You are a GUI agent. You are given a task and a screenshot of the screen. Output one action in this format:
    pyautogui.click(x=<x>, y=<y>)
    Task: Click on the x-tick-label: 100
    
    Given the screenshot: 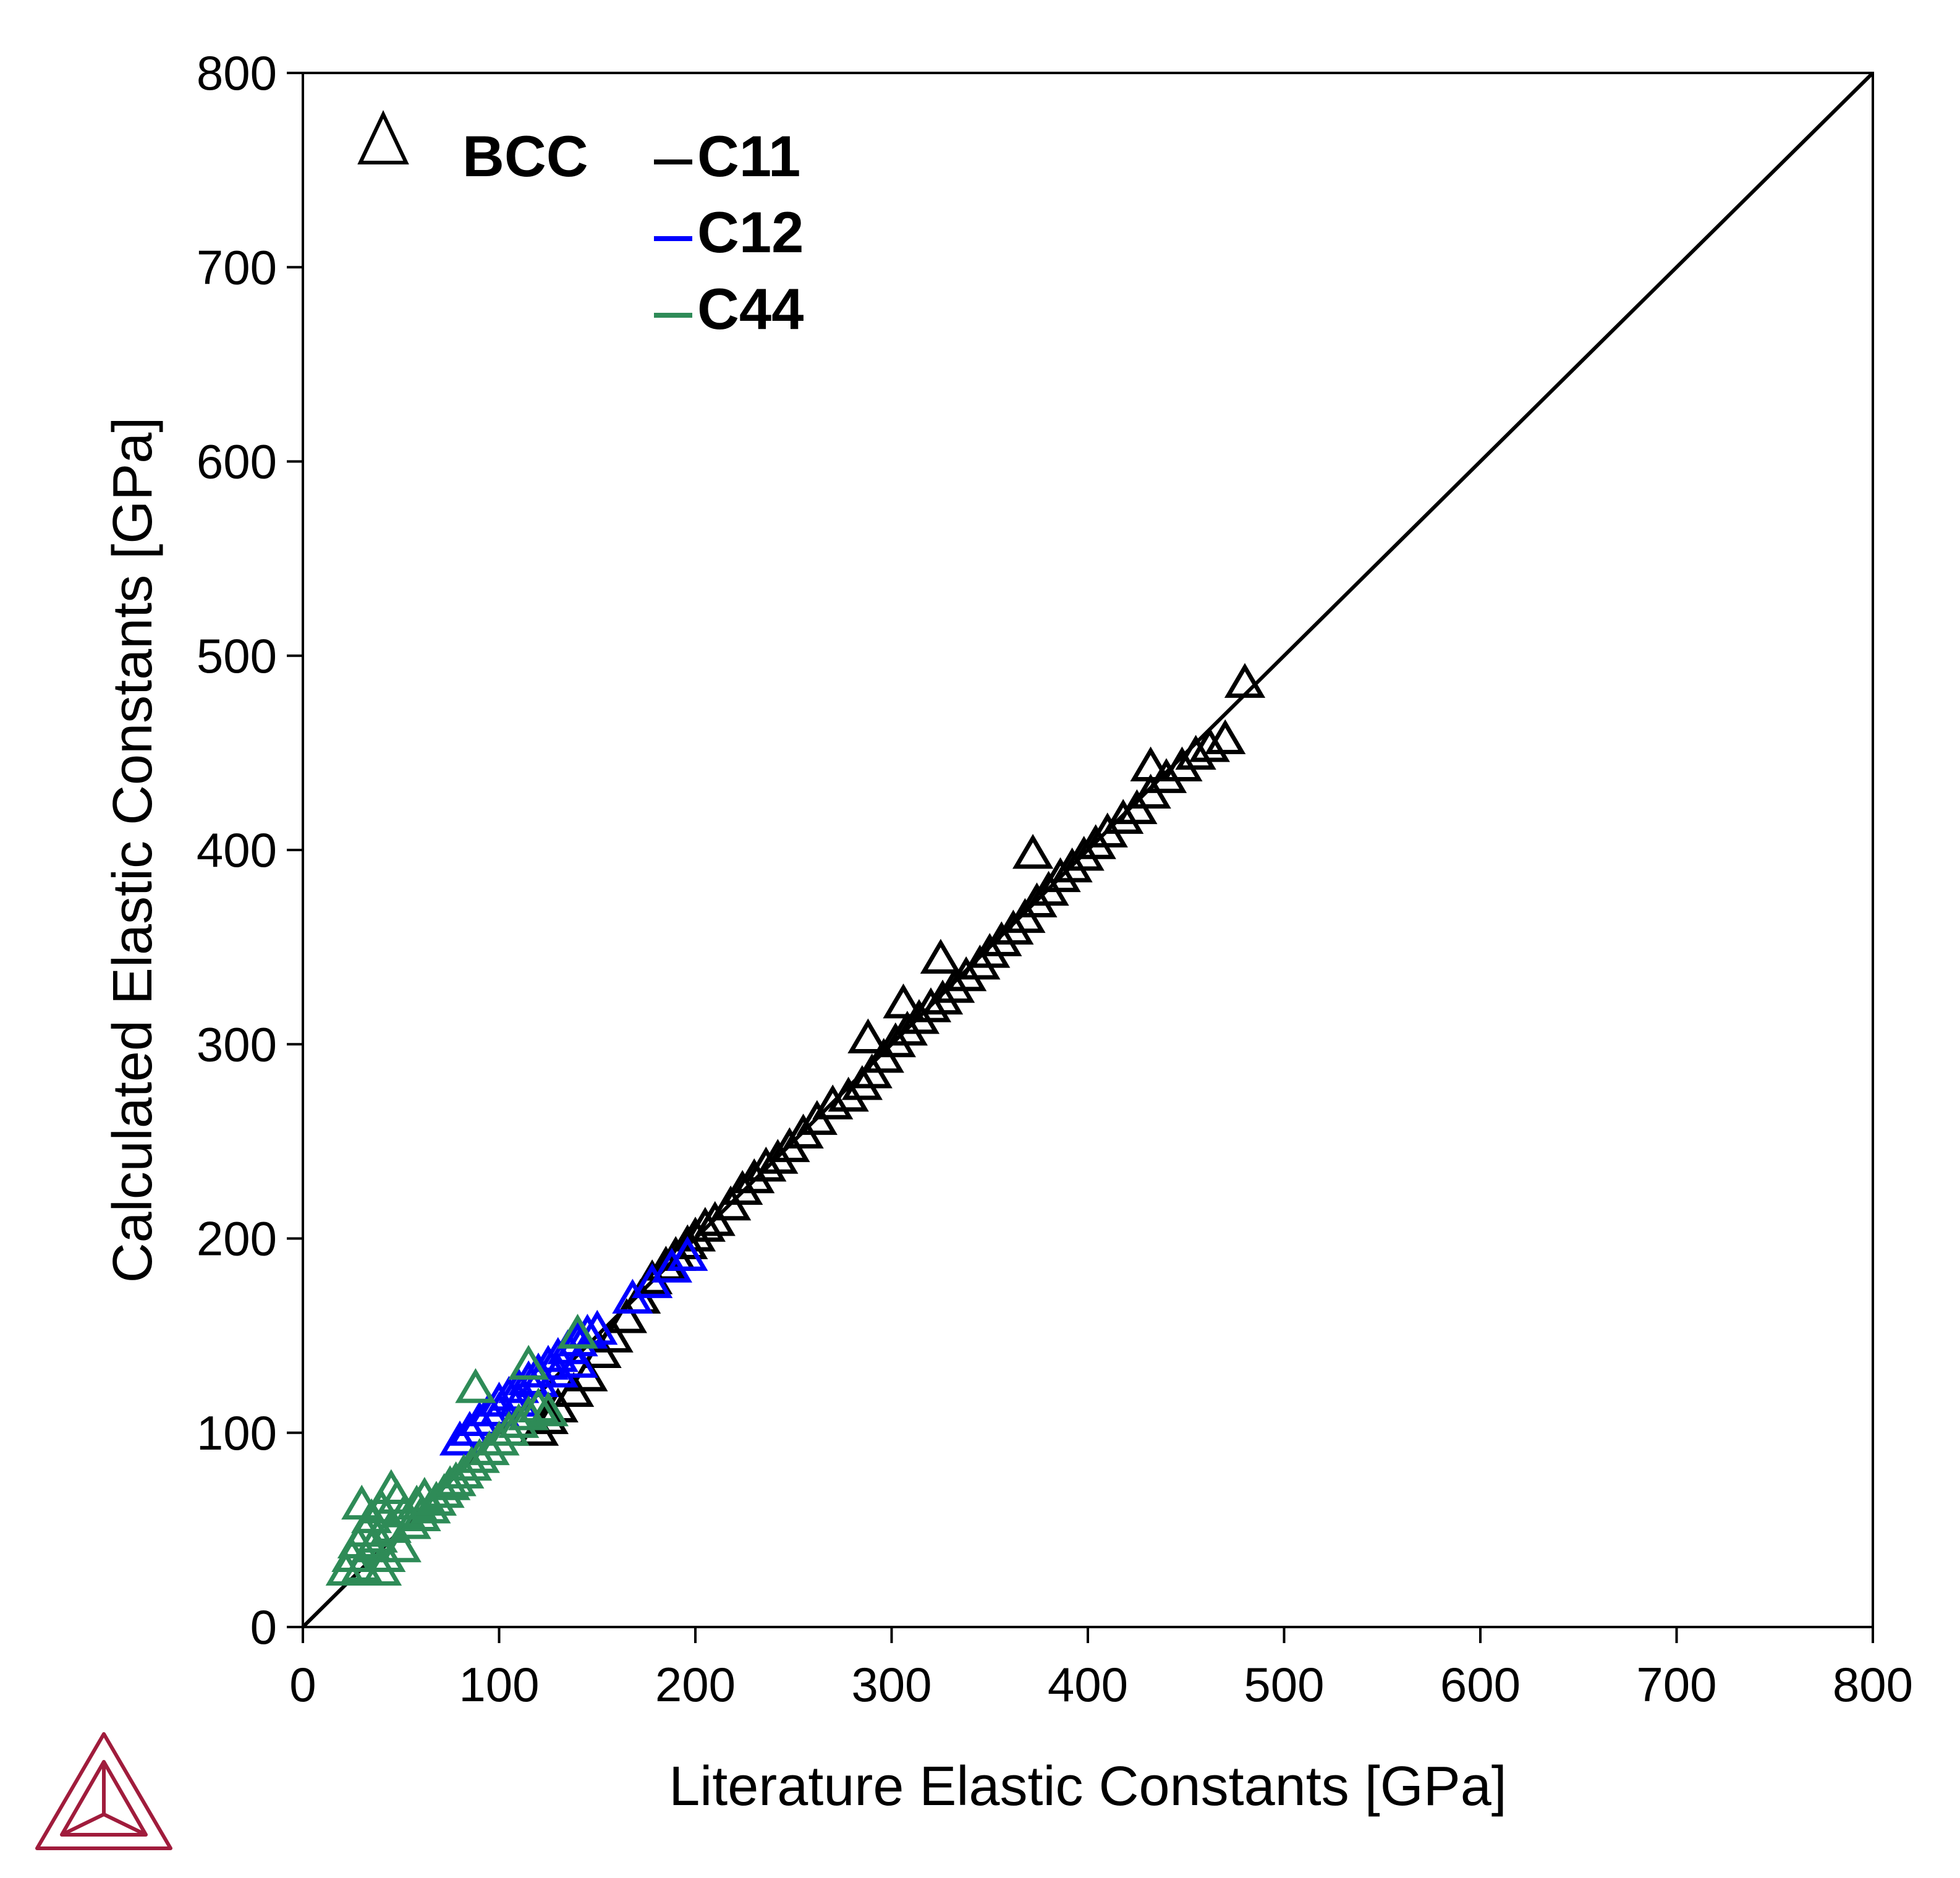 What is the action you would take?
    pyautogui.click(x=499, y=1684)
    